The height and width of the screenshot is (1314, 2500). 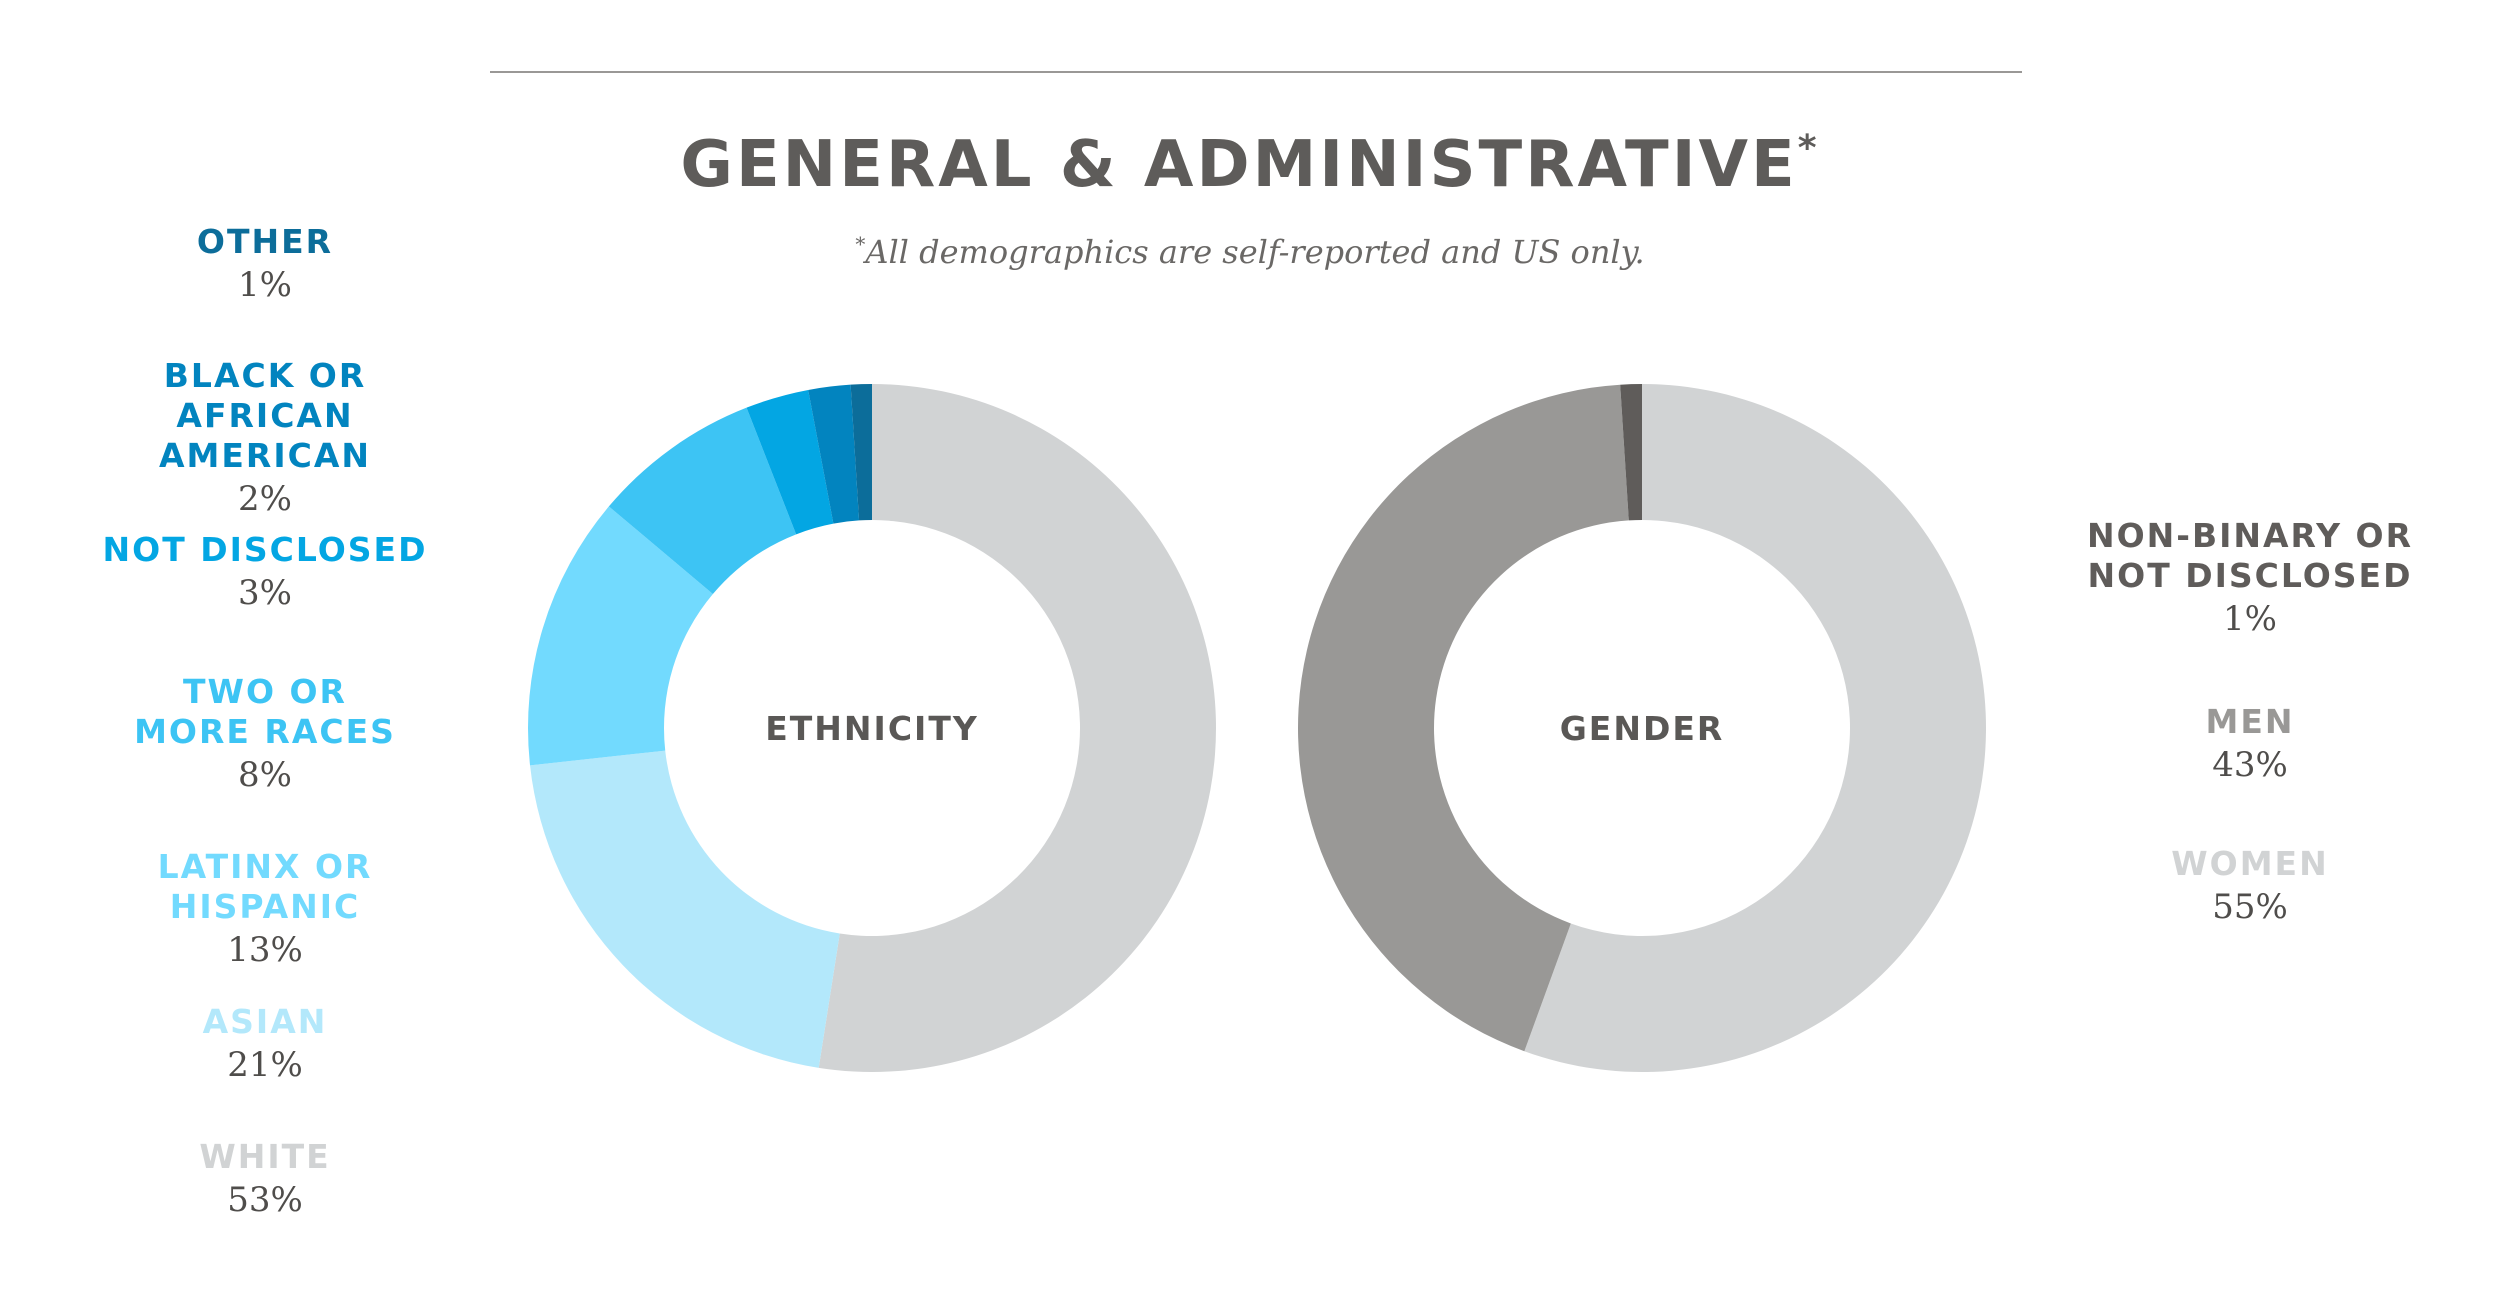 I want to click on legend-item-asian: ASIAN 21%, so click(x=265, y=1045).